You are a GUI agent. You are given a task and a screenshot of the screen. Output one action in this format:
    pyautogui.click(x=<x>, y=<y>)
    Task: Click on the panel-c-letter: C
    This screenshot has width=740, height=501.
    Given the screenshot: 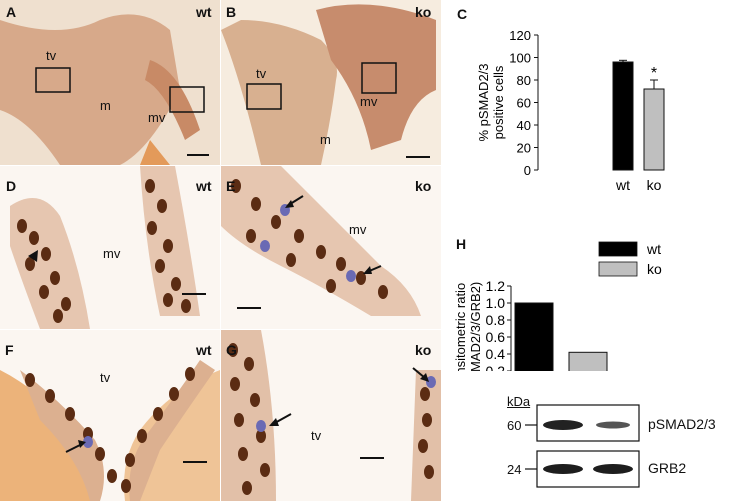 What is the action you would take?
    pyautogui.click(x=462, y=14)
    